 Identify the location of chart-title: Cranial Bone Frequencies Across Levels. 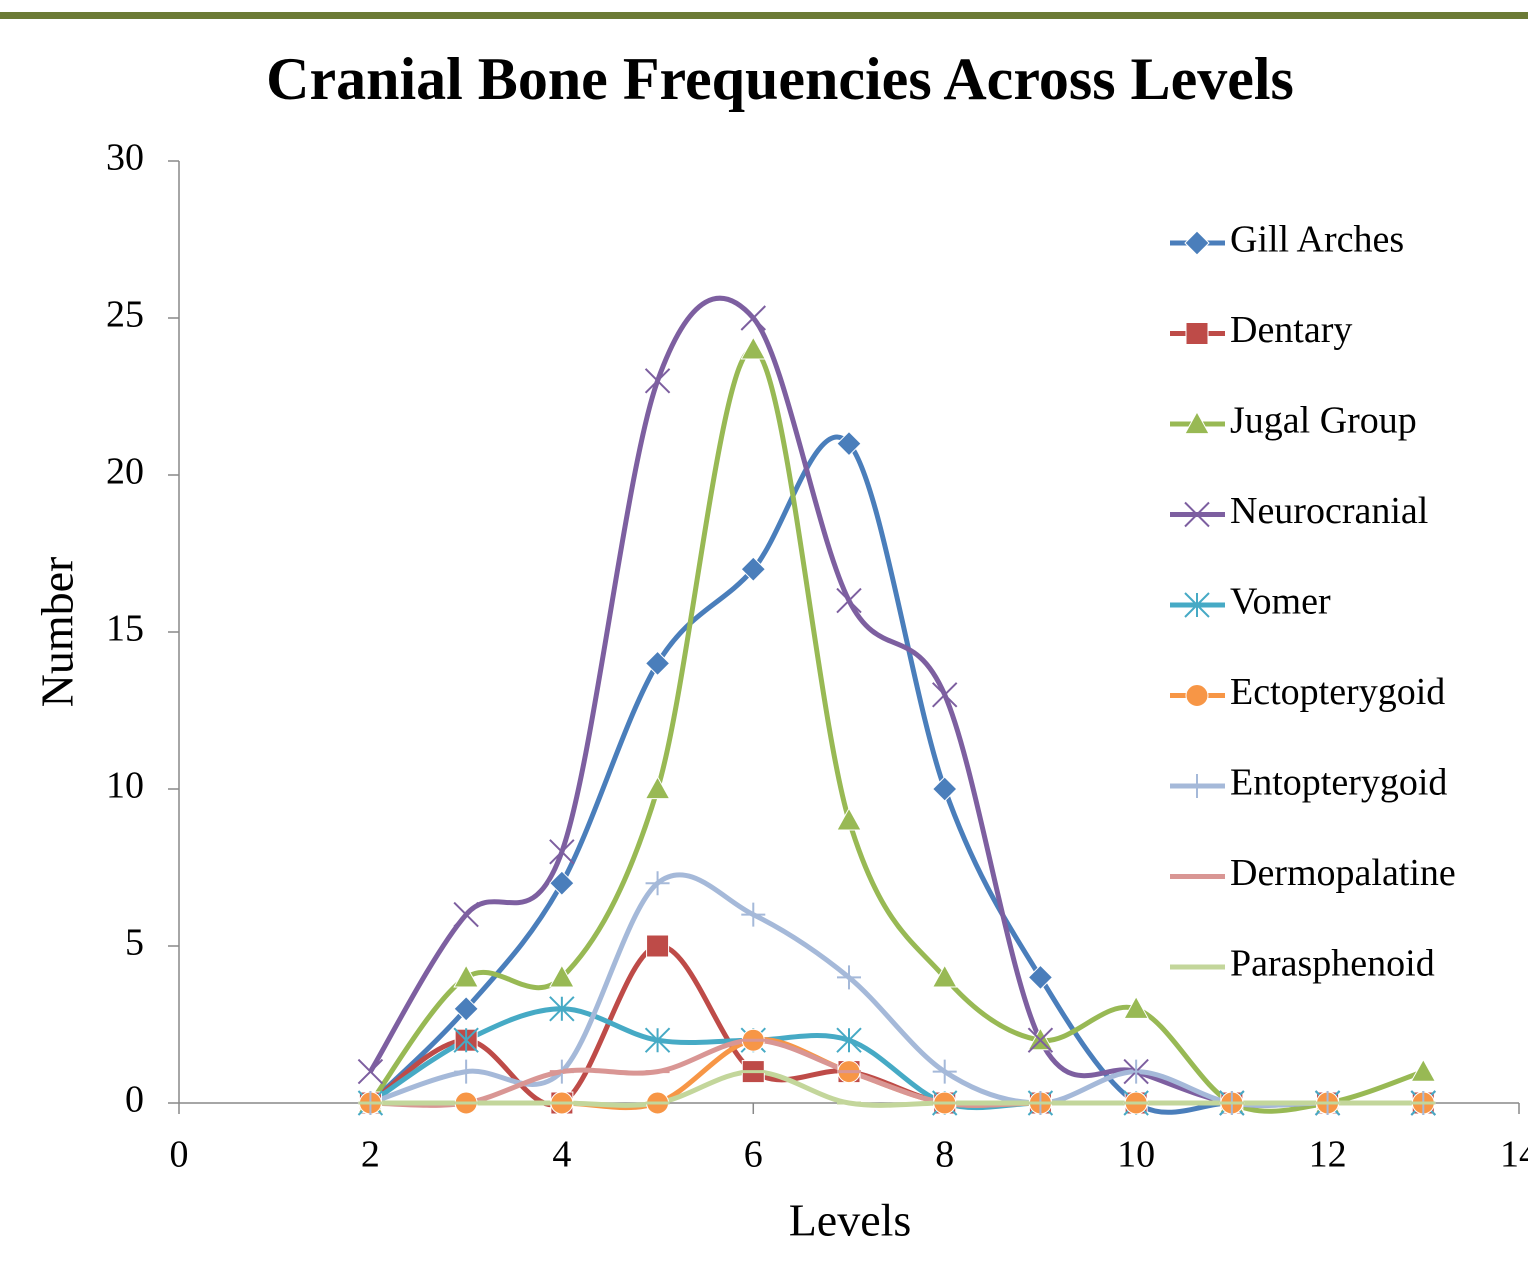
(780, 79).